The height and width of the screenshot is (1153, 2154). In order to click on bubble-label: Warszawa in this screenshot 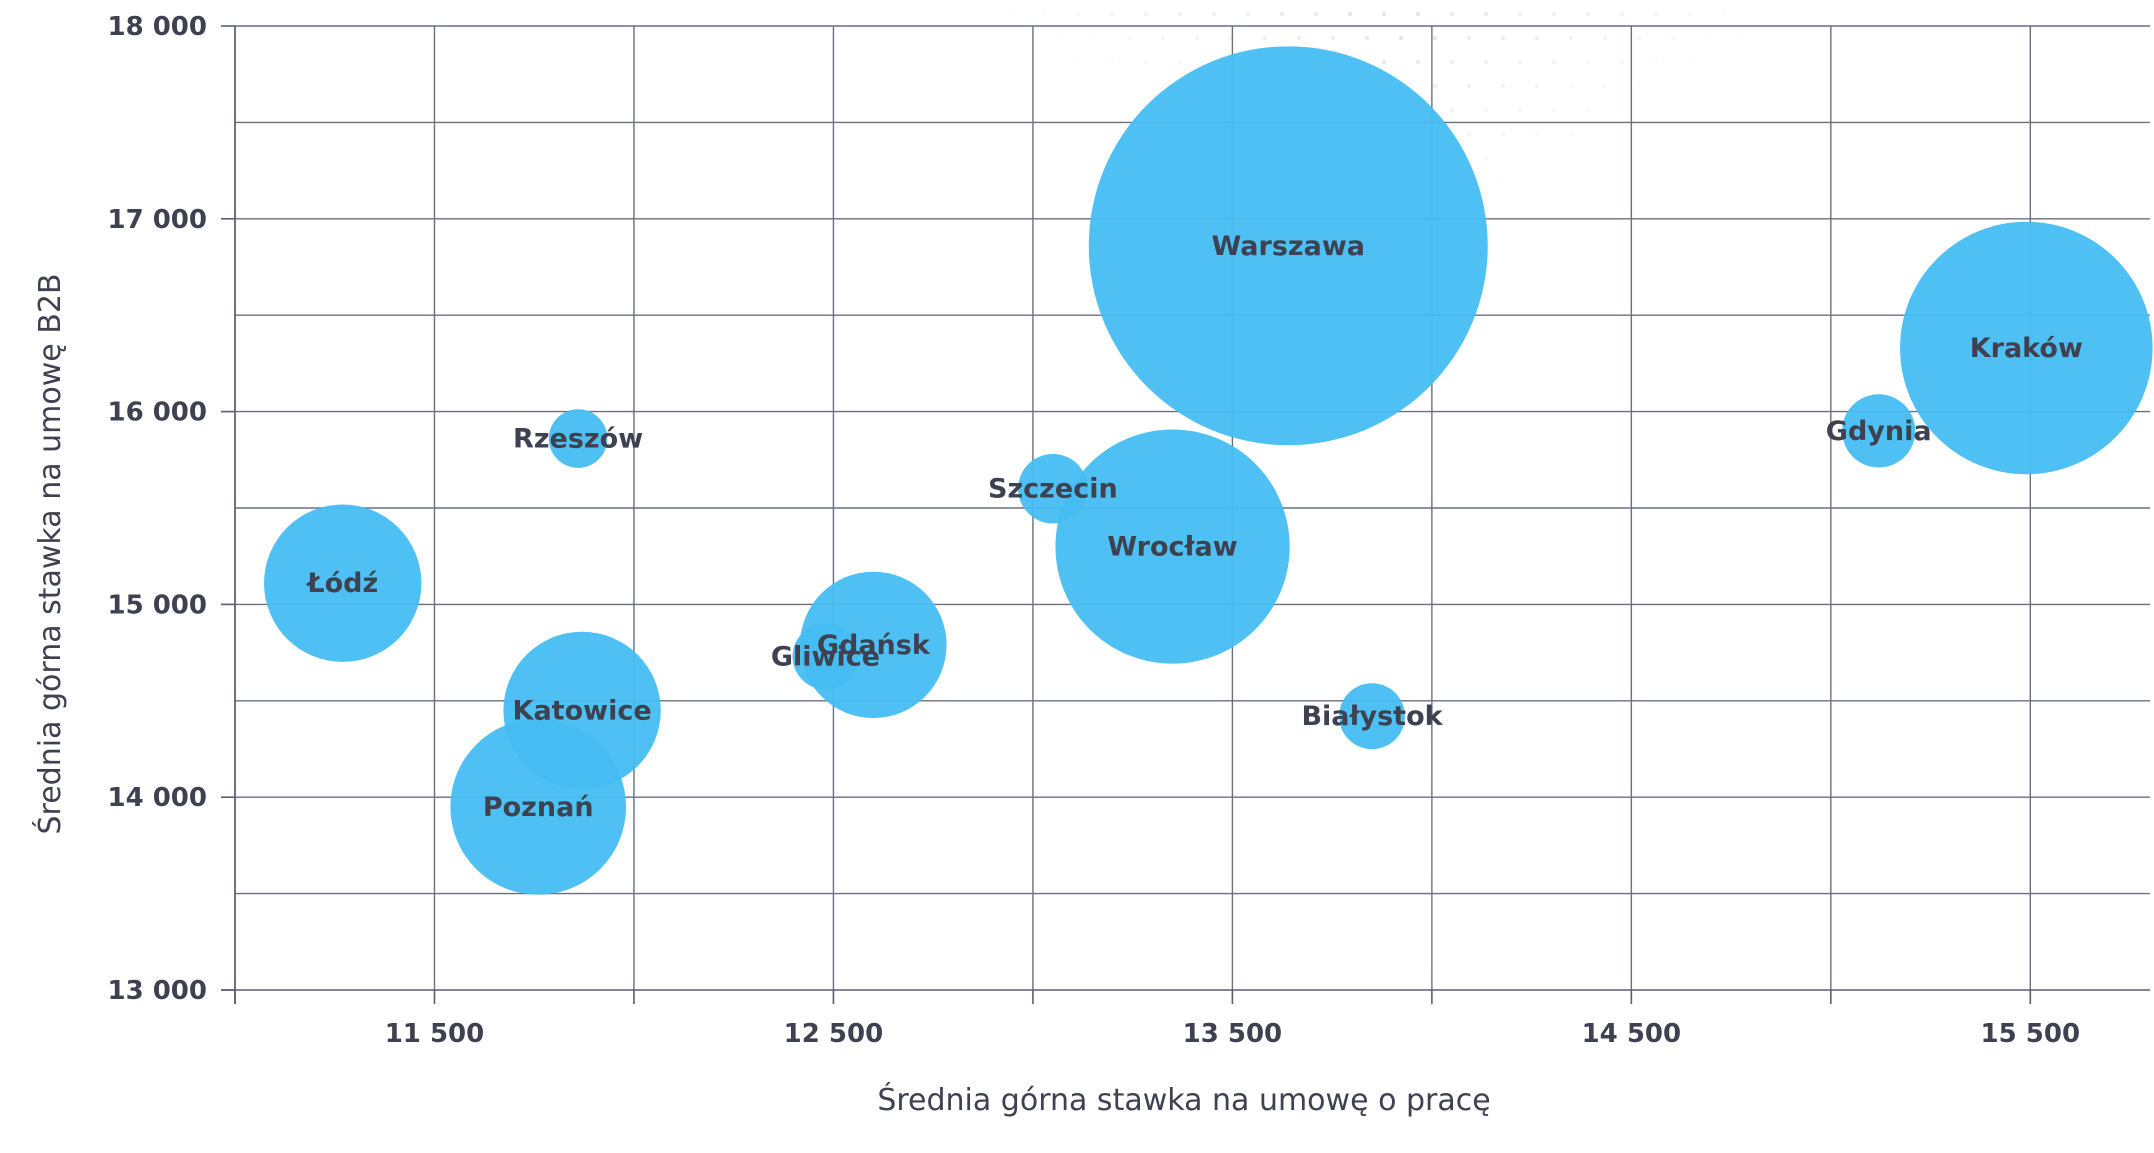, I will do `click(1288, 246)`.